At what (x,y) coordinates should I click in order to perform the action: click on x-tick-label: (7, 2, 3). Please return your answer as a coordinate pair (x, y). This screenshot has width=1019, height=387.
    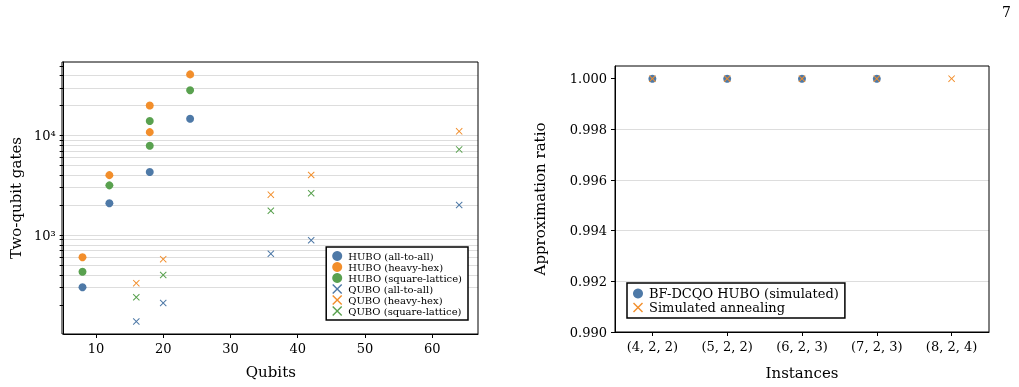
    Looking at the image, I should click on (877, 346).